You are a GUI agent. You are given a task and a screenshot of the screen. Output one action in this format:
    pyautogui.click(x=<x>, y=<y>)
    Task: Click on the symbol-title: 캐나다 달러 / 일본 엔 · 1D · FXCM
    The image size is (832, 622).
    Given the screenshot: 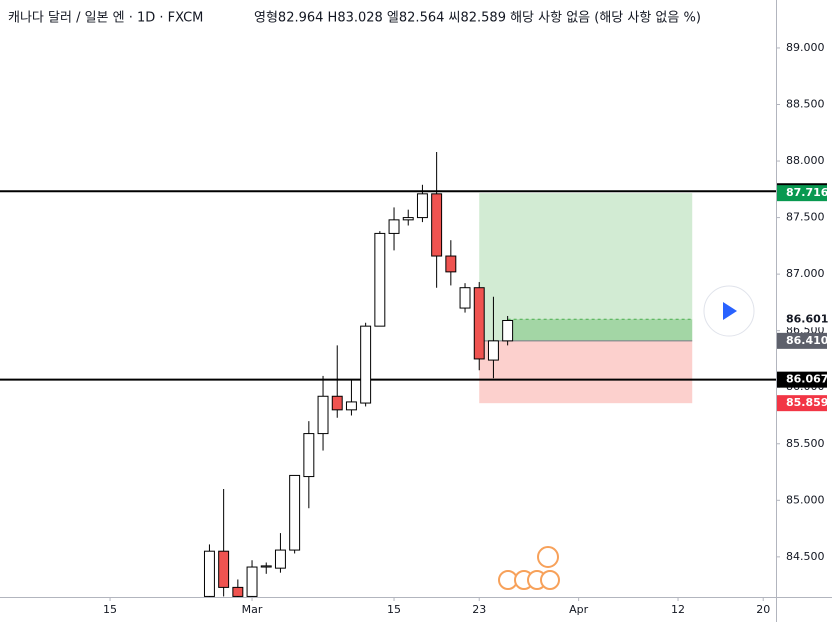 What is the action you would take?
    pyautogui.click(x=105, y=18)
    